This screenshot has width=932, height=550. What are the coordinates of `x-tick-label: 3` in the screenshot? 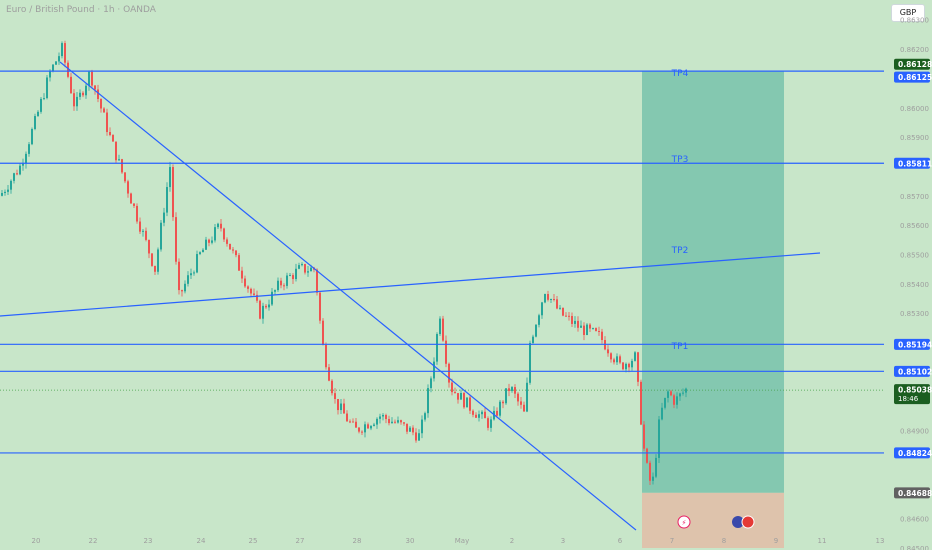 It's located at (563, 541).